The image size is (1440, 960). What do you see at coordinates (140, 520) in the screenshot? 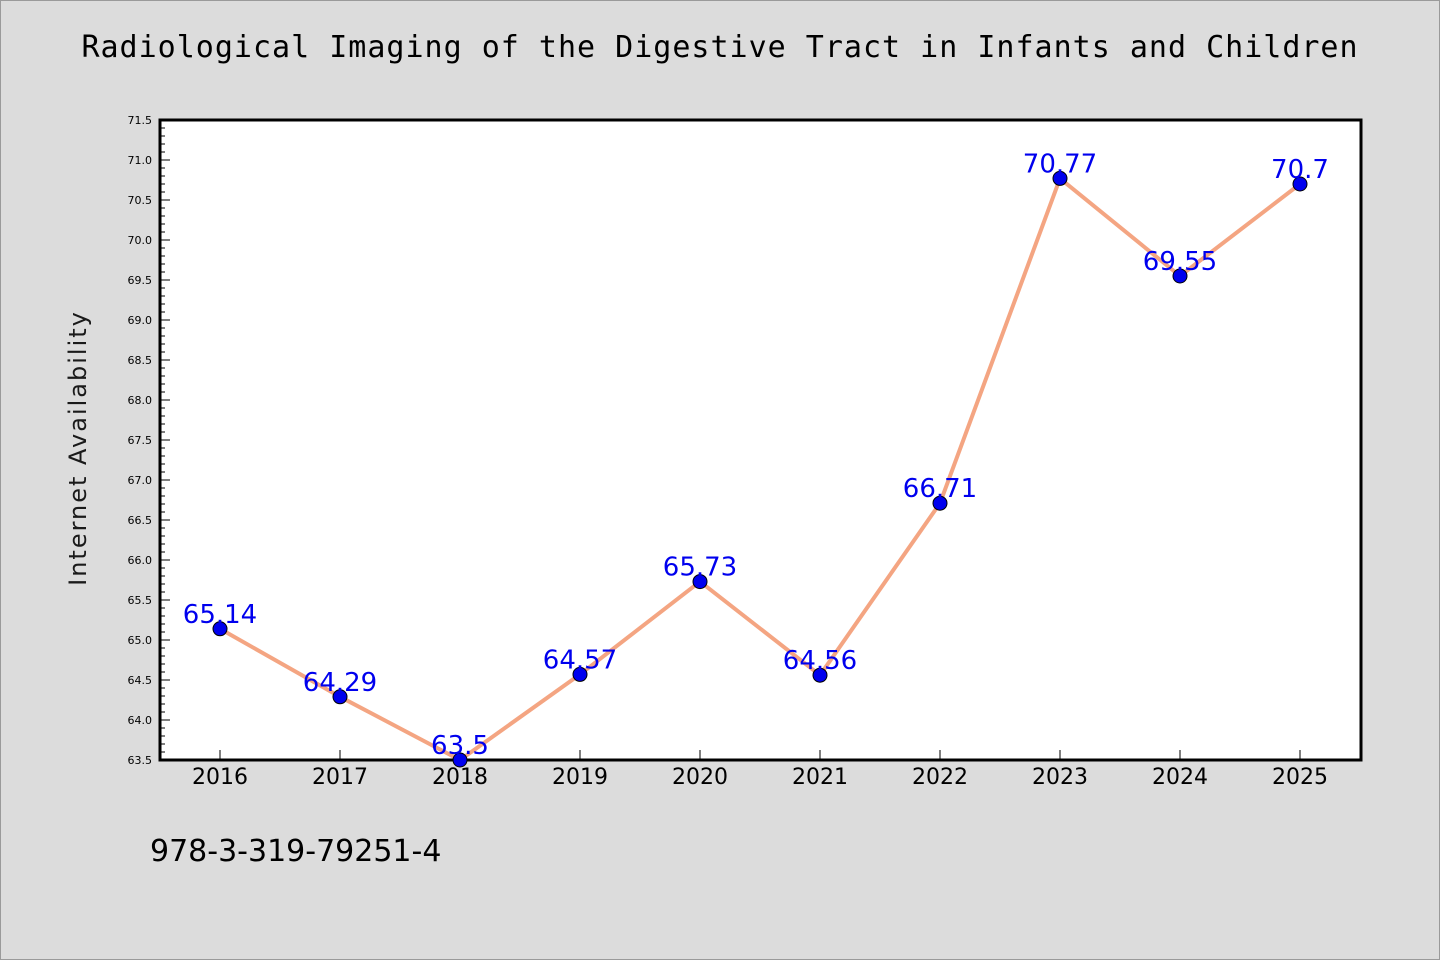
I see `y-tick-label: 66.5` at bounding box center [140, 520].